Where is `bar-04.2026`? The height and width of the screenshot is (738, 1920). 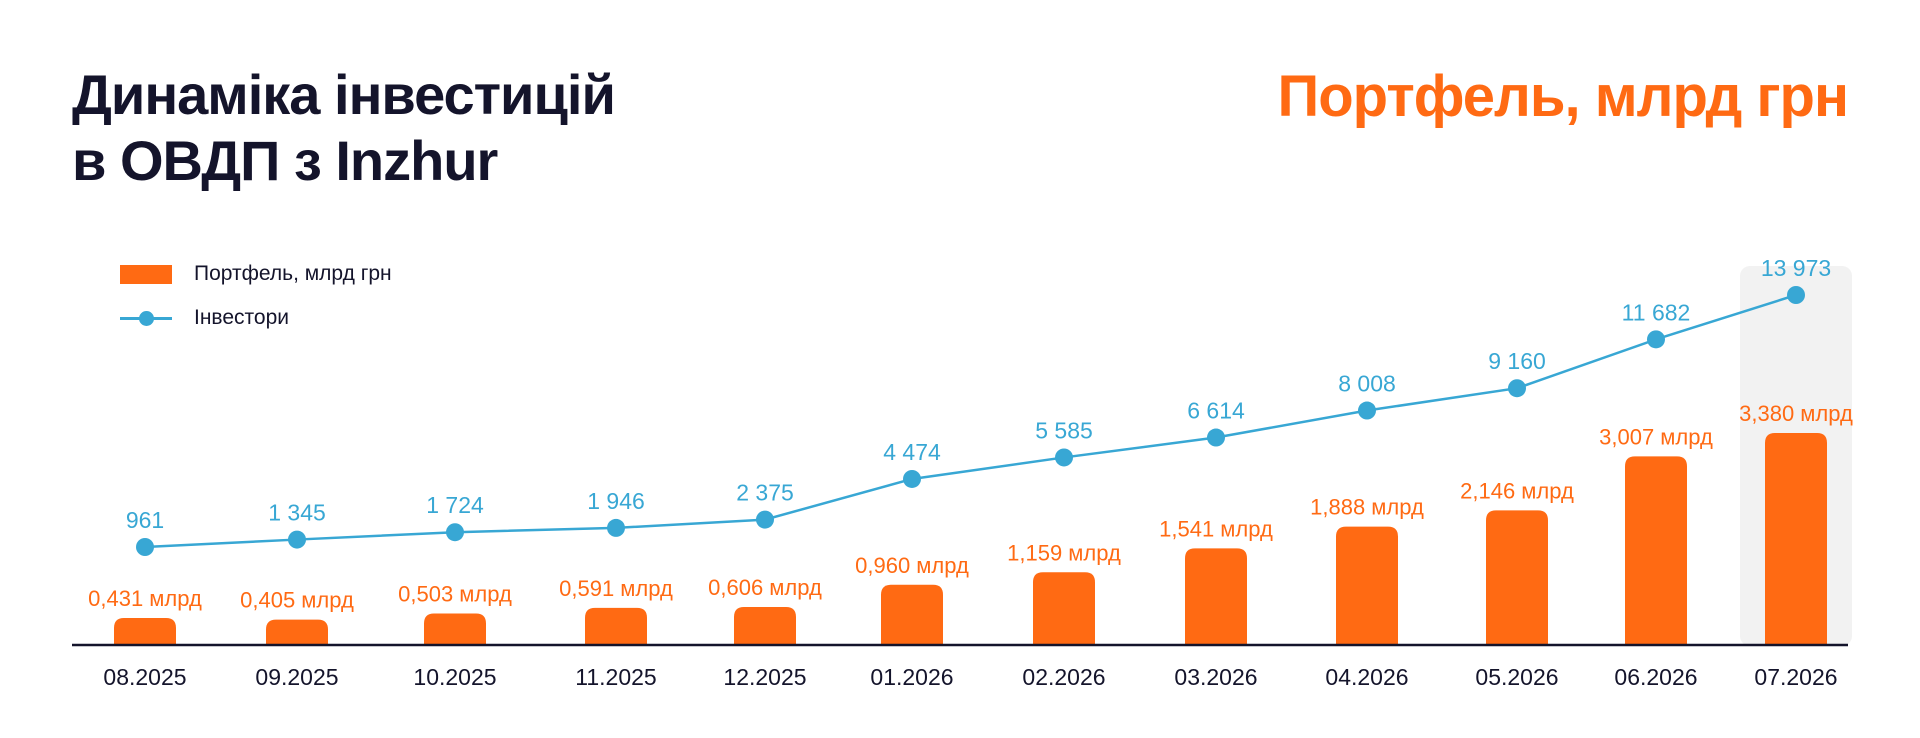
bar-04.2026 is located at coordinates (1367, 585).